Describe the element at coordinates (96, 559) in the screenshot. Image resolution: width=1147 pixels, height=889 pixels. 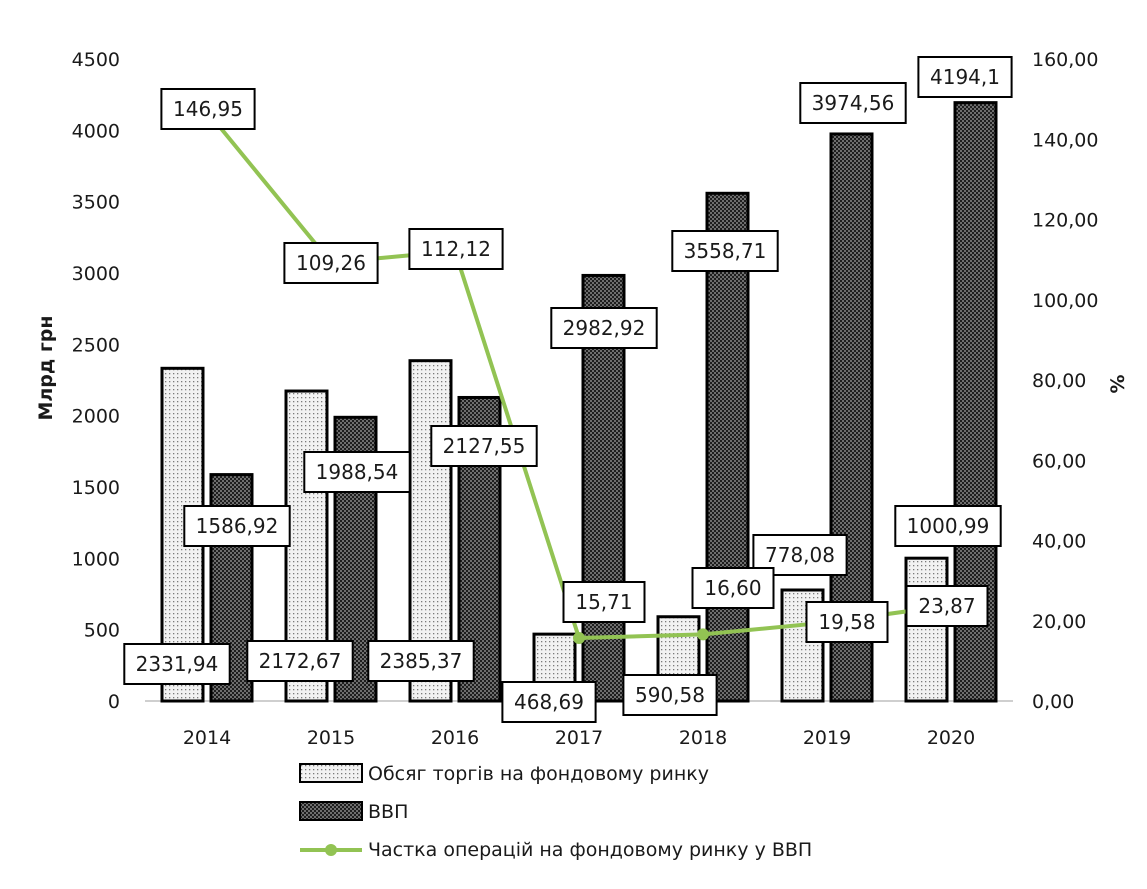
I see `y-tick-label: 1000` at that location.